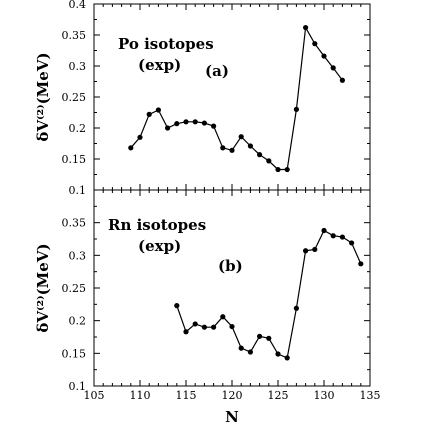 The width and height of the screenshot is (436, 436). Describe the element at coordinates (269, 294) in the screenshot. I see `series-b` at that location.